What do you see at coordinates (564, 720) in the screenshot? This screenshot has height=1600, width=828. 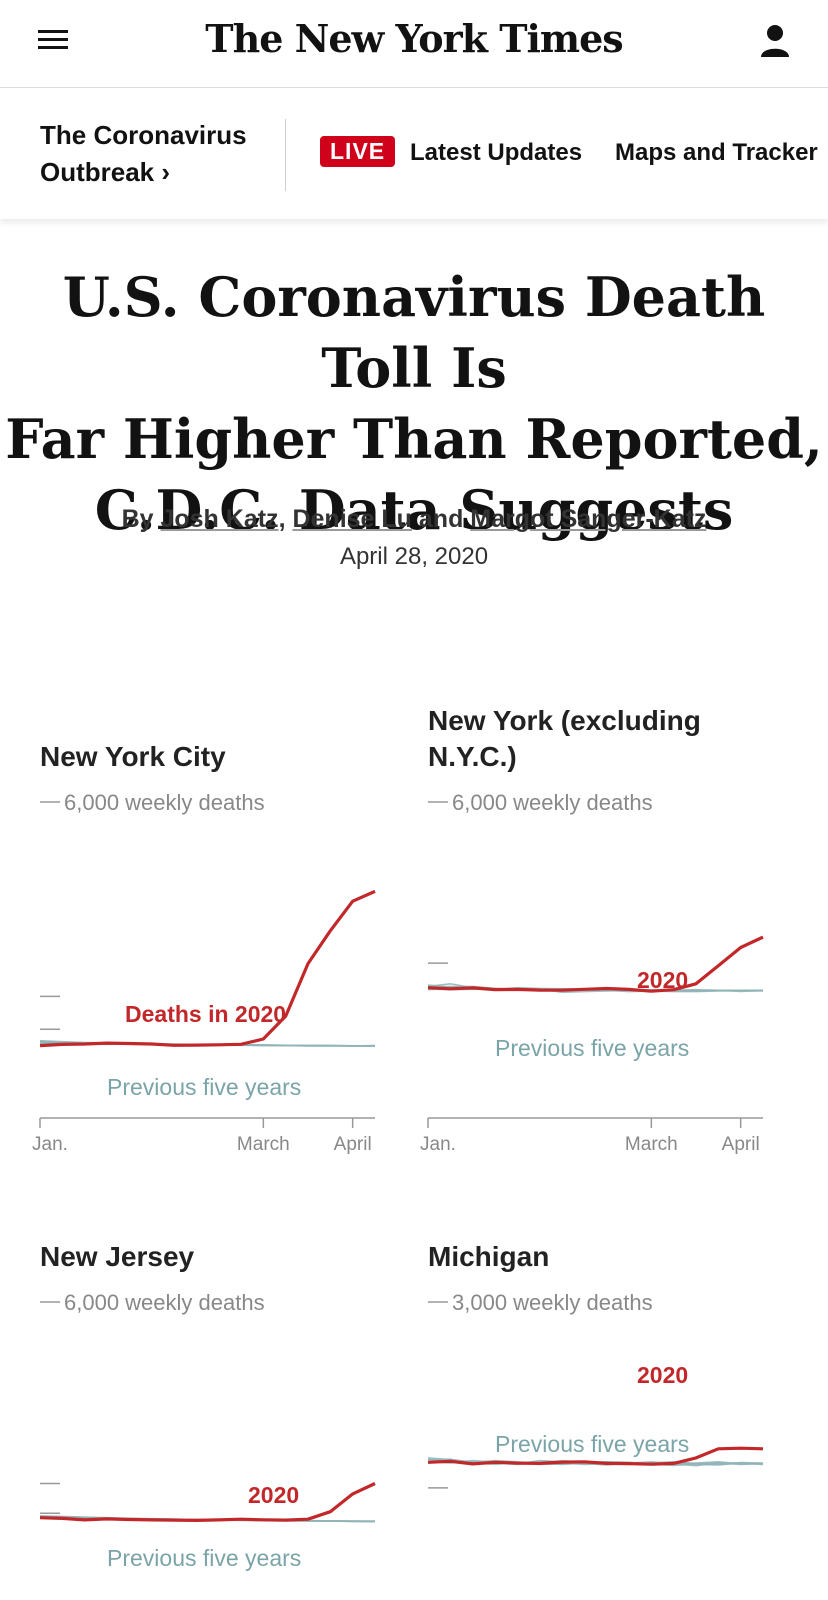 I see `chart-title: New York (excluding` at bounding box center [564, 720].